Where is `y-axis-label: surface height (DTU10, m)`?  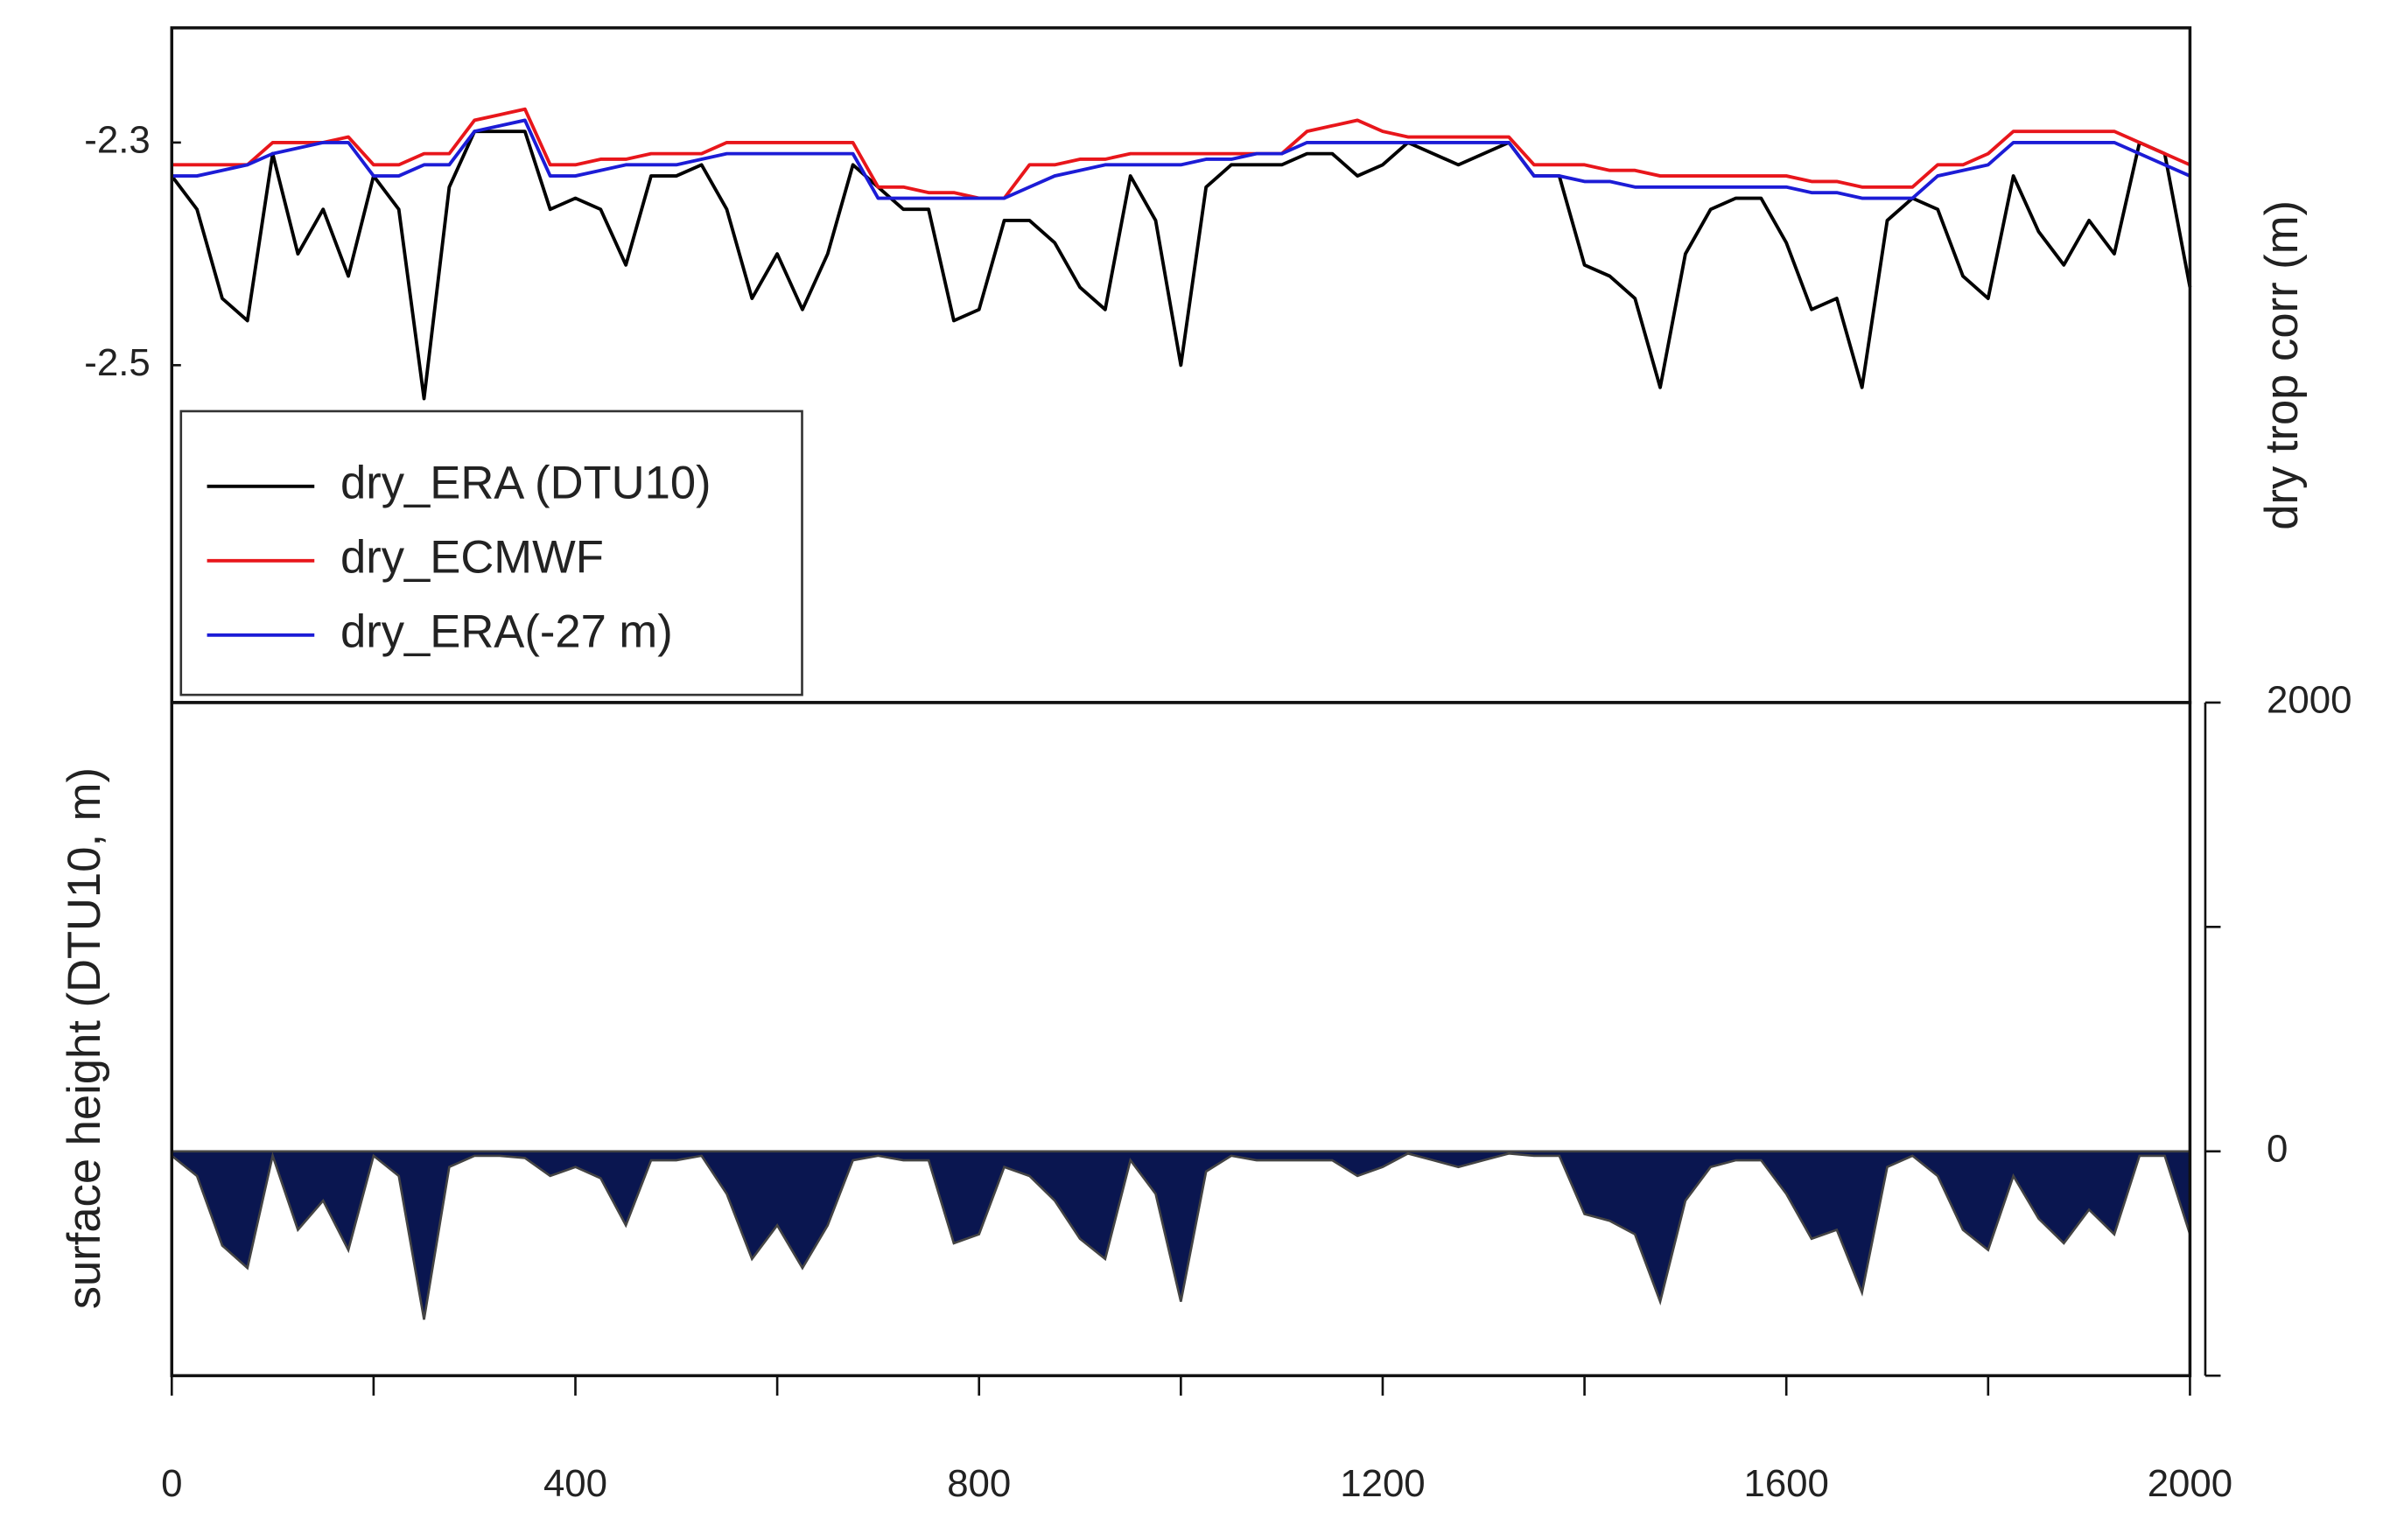
y-axis-label: surface height (DTU10, m) is located at coordinates (85, 1038).